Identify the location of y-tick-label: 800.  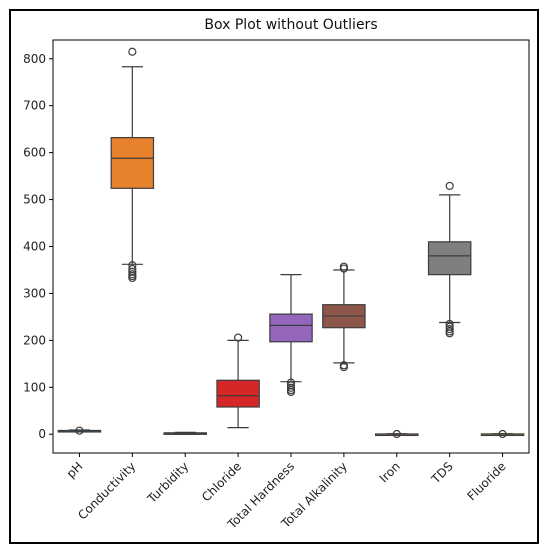
(34, 59).